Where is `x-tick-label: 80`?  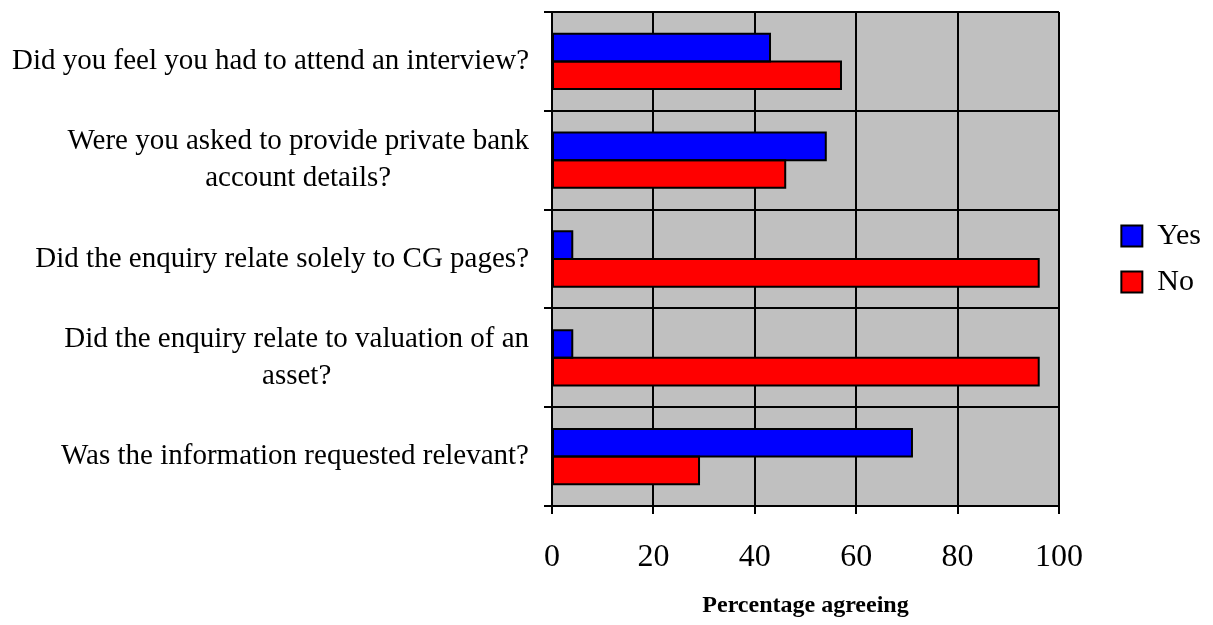 x-tick-label: 80 is located at coordinates (957, 554).